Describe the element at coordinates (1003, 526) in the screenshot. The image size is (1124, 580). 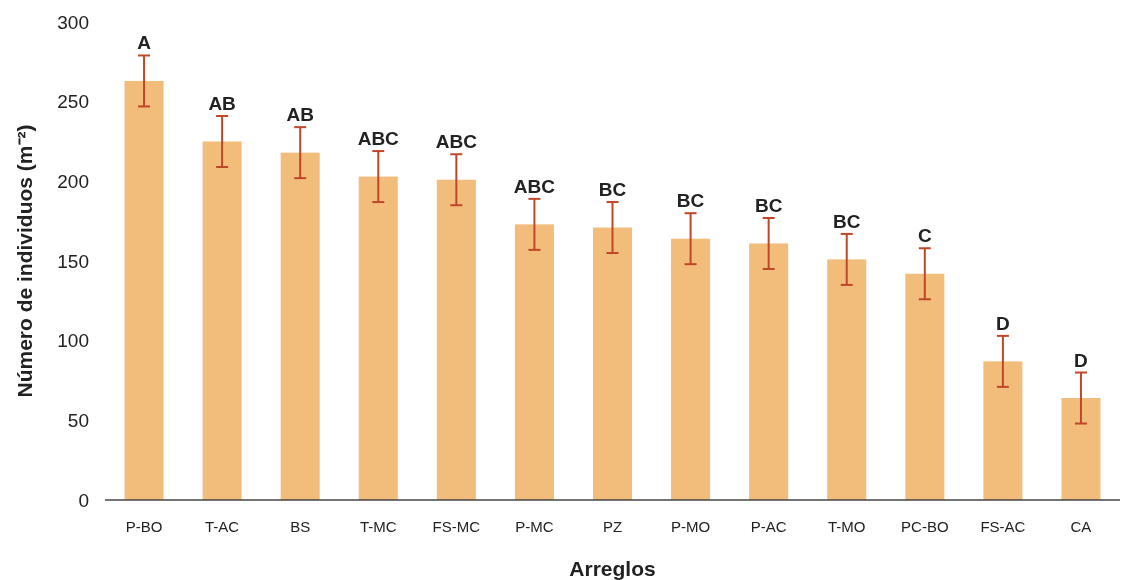
I see `x-tick-label: FS-AC` at that location.